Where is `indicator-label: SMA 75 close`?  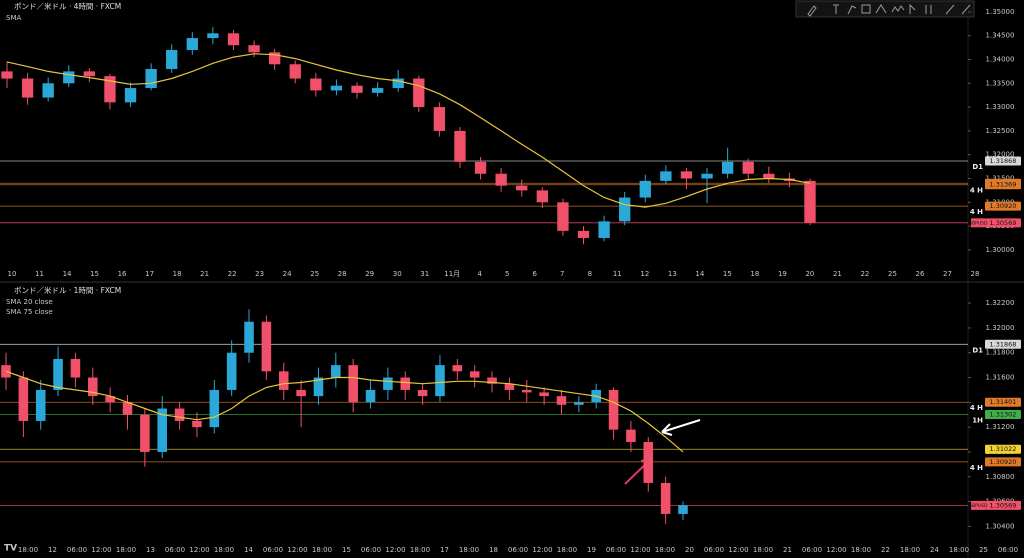 indicator-label: SMA 75 close is located at coordinates (29, 312).